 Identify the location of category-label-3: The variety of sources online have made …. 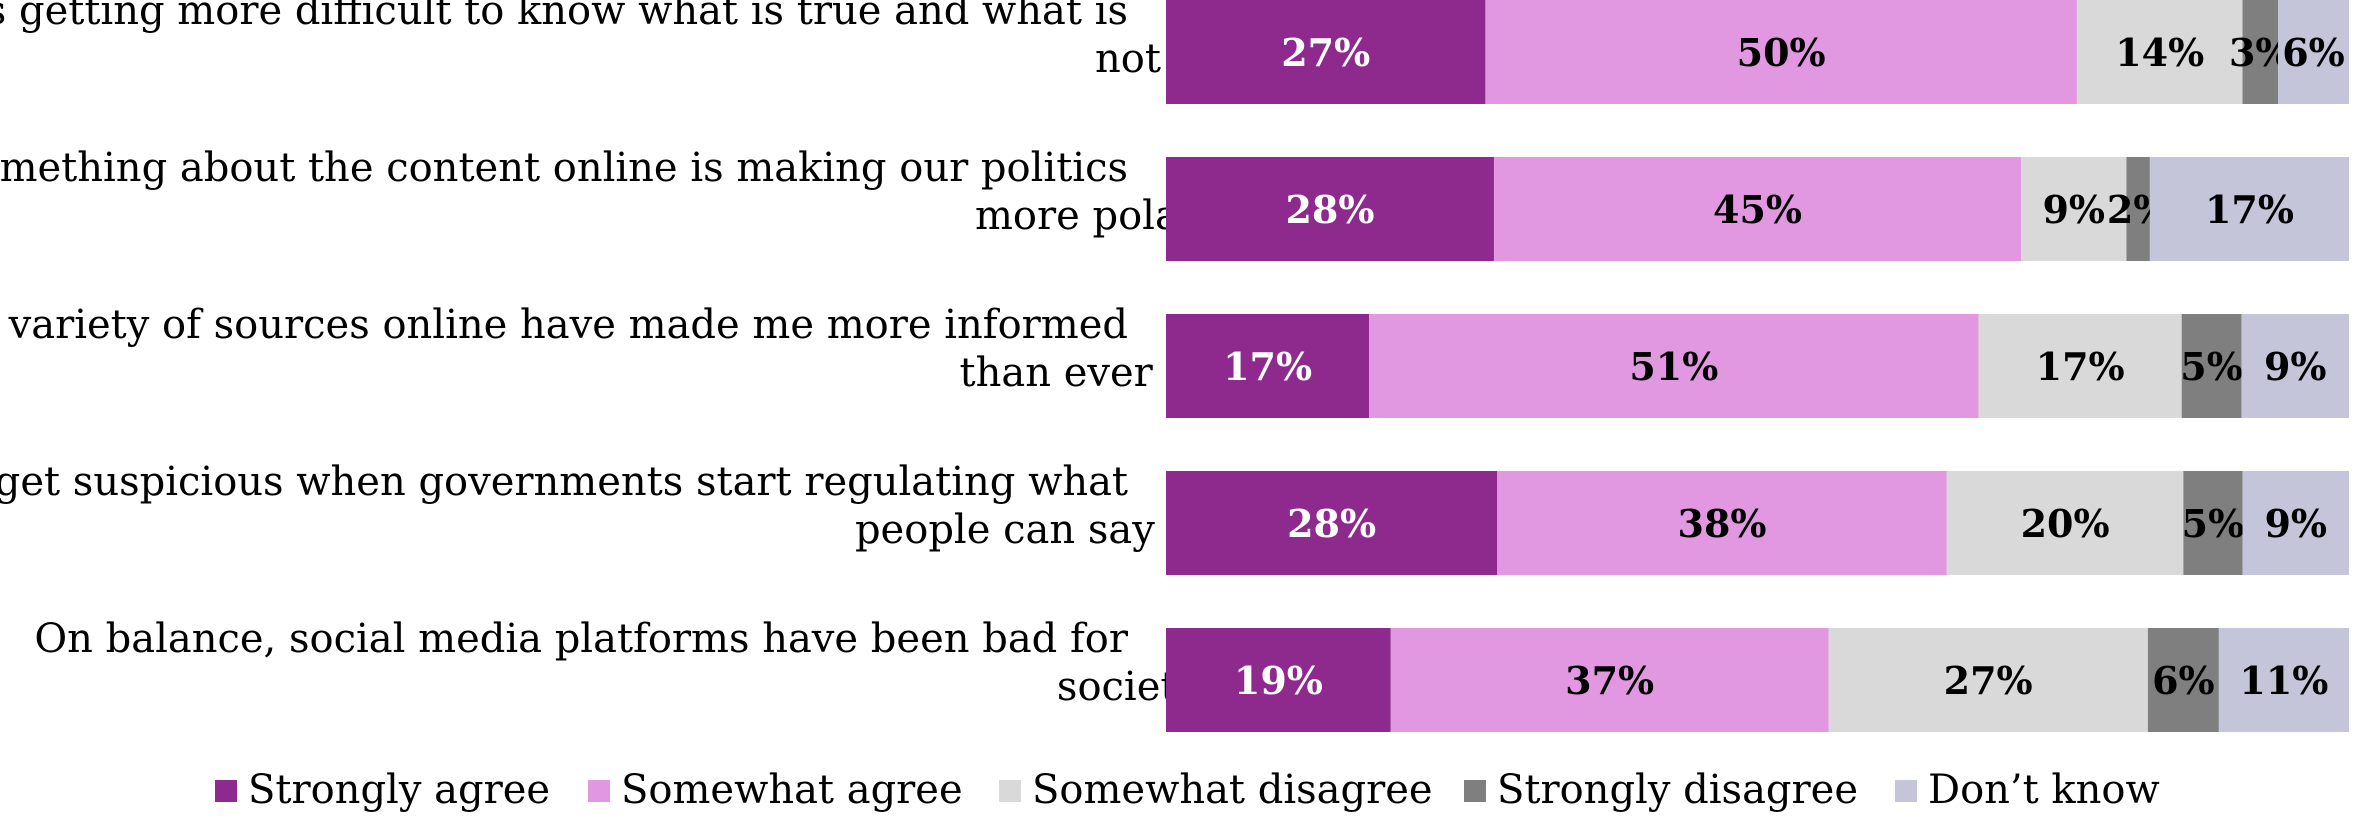
(648, 349).